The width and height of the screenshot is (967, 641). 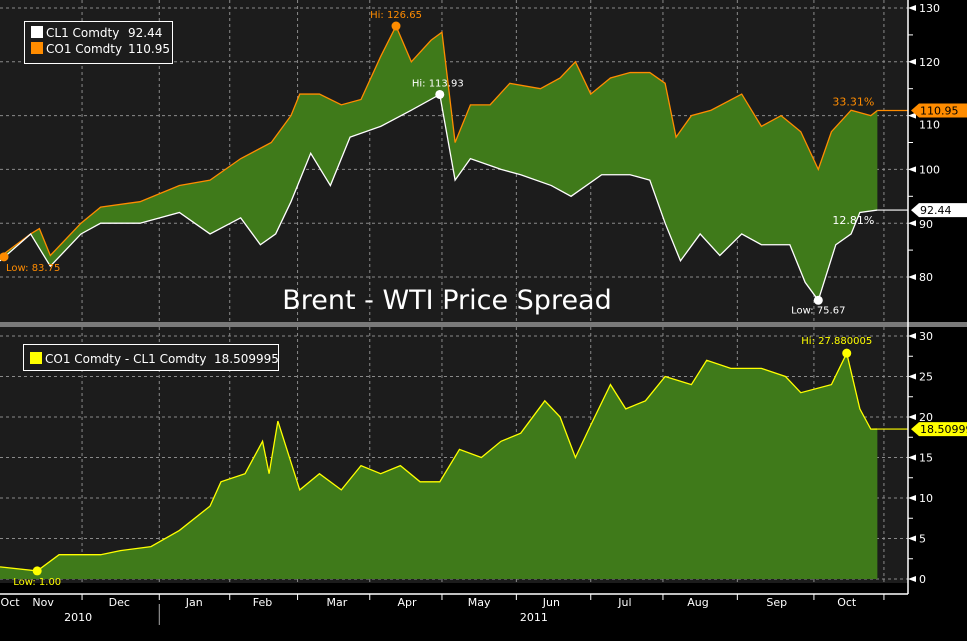 I want to click on legend-series-name: CO1 Comdty, so click(x=84, y=49).